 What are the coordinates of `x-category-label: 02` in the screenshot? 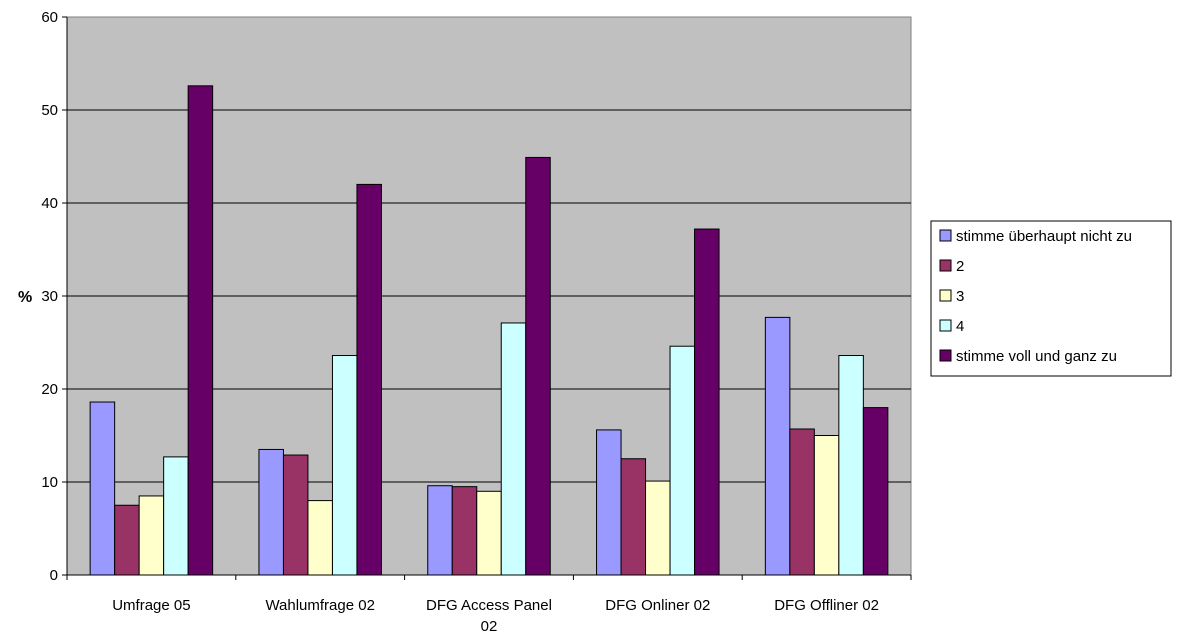 It's located at (489, 626).